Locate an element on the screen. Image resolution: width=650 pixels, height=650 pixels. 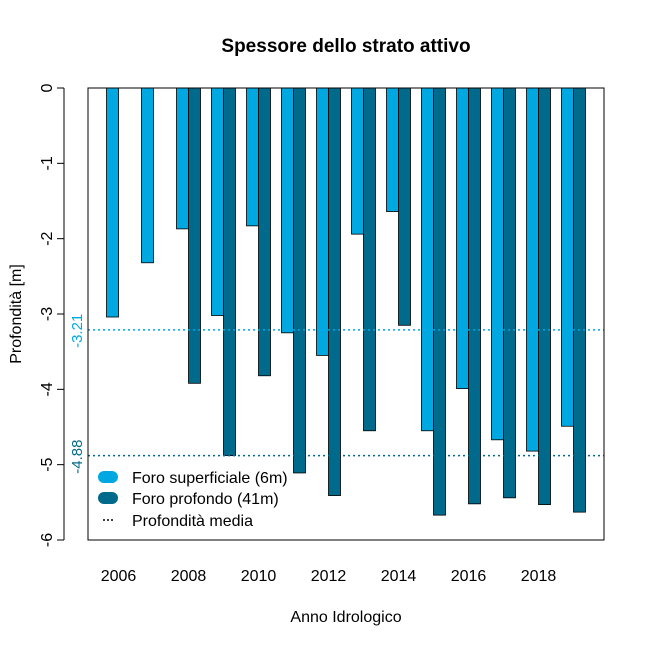
bar-profondo-2017 is located at coordinates (509, 293).